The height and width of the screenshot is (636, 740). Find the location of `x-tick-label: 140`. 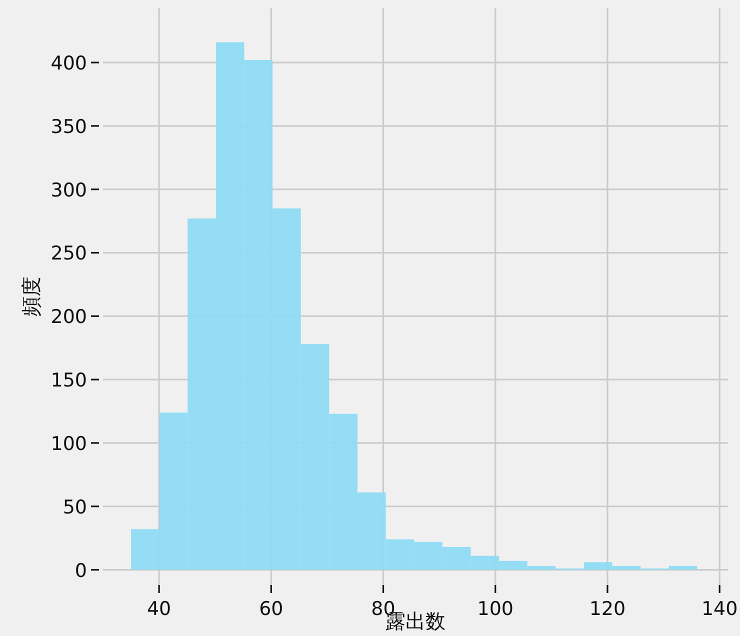

x-tick-label: 140 is located at coordinates (719, 609).